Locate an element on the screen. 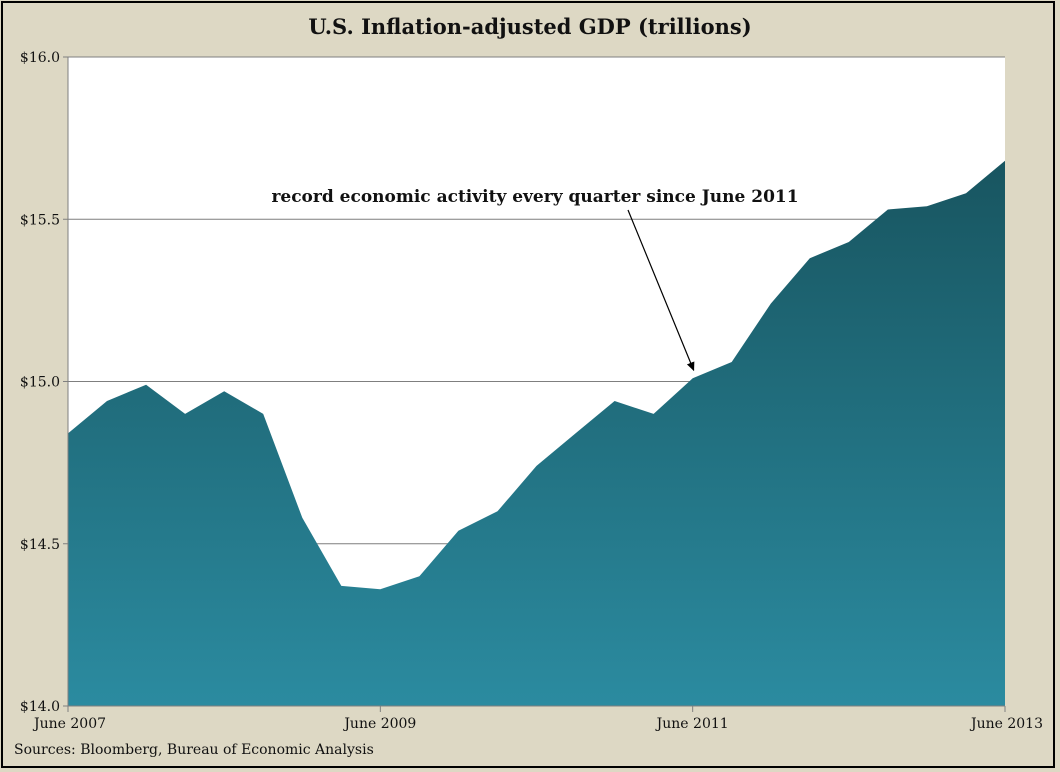 This screenshot has width=1060, height=772. y-tick-label: $15.0 is located at coordinates (40, 383).